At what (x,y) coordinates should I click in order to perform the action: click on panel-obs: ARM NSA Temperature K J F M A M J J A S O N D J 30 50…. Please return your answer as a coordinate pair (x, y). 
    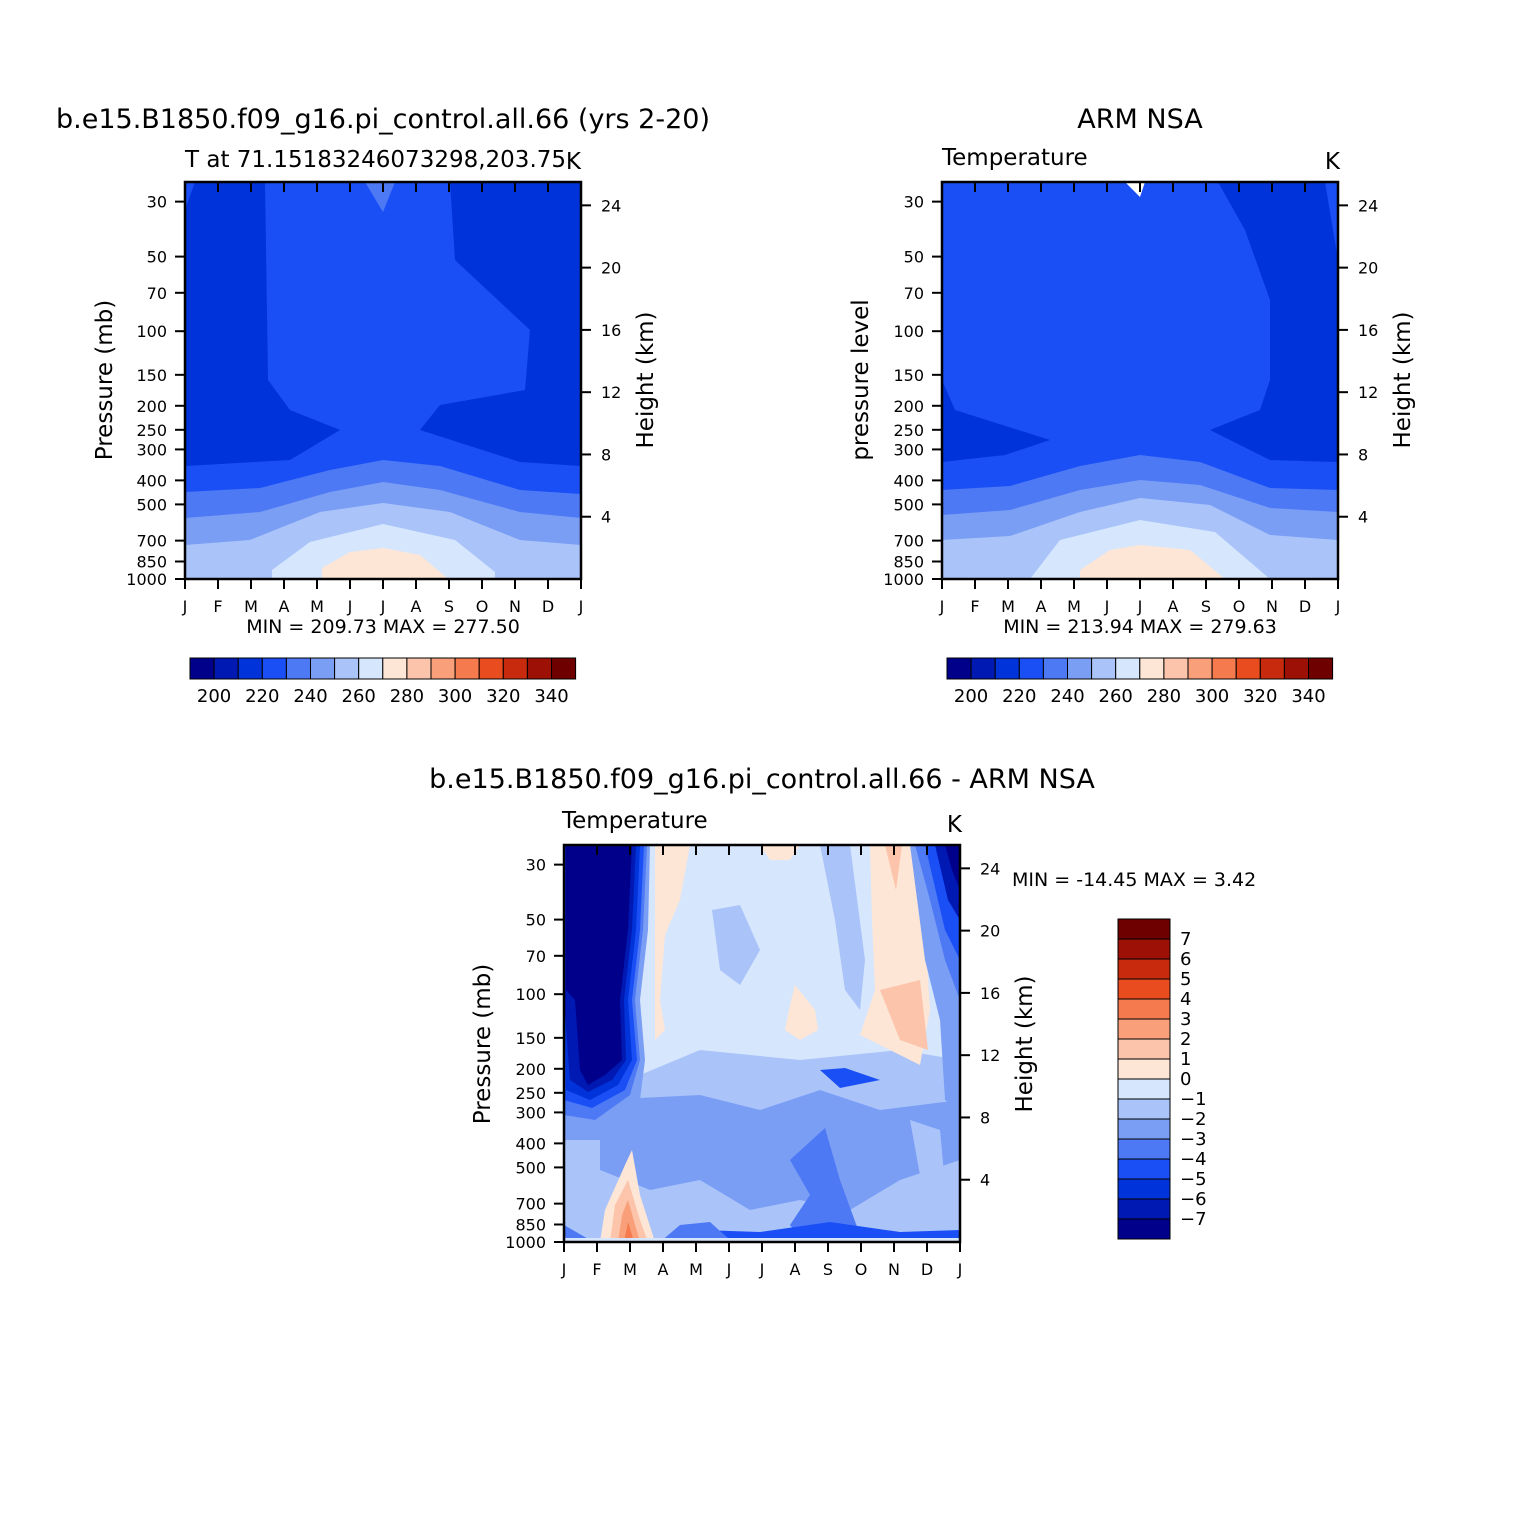
    Looking at the image, I should click on (1132, 405).